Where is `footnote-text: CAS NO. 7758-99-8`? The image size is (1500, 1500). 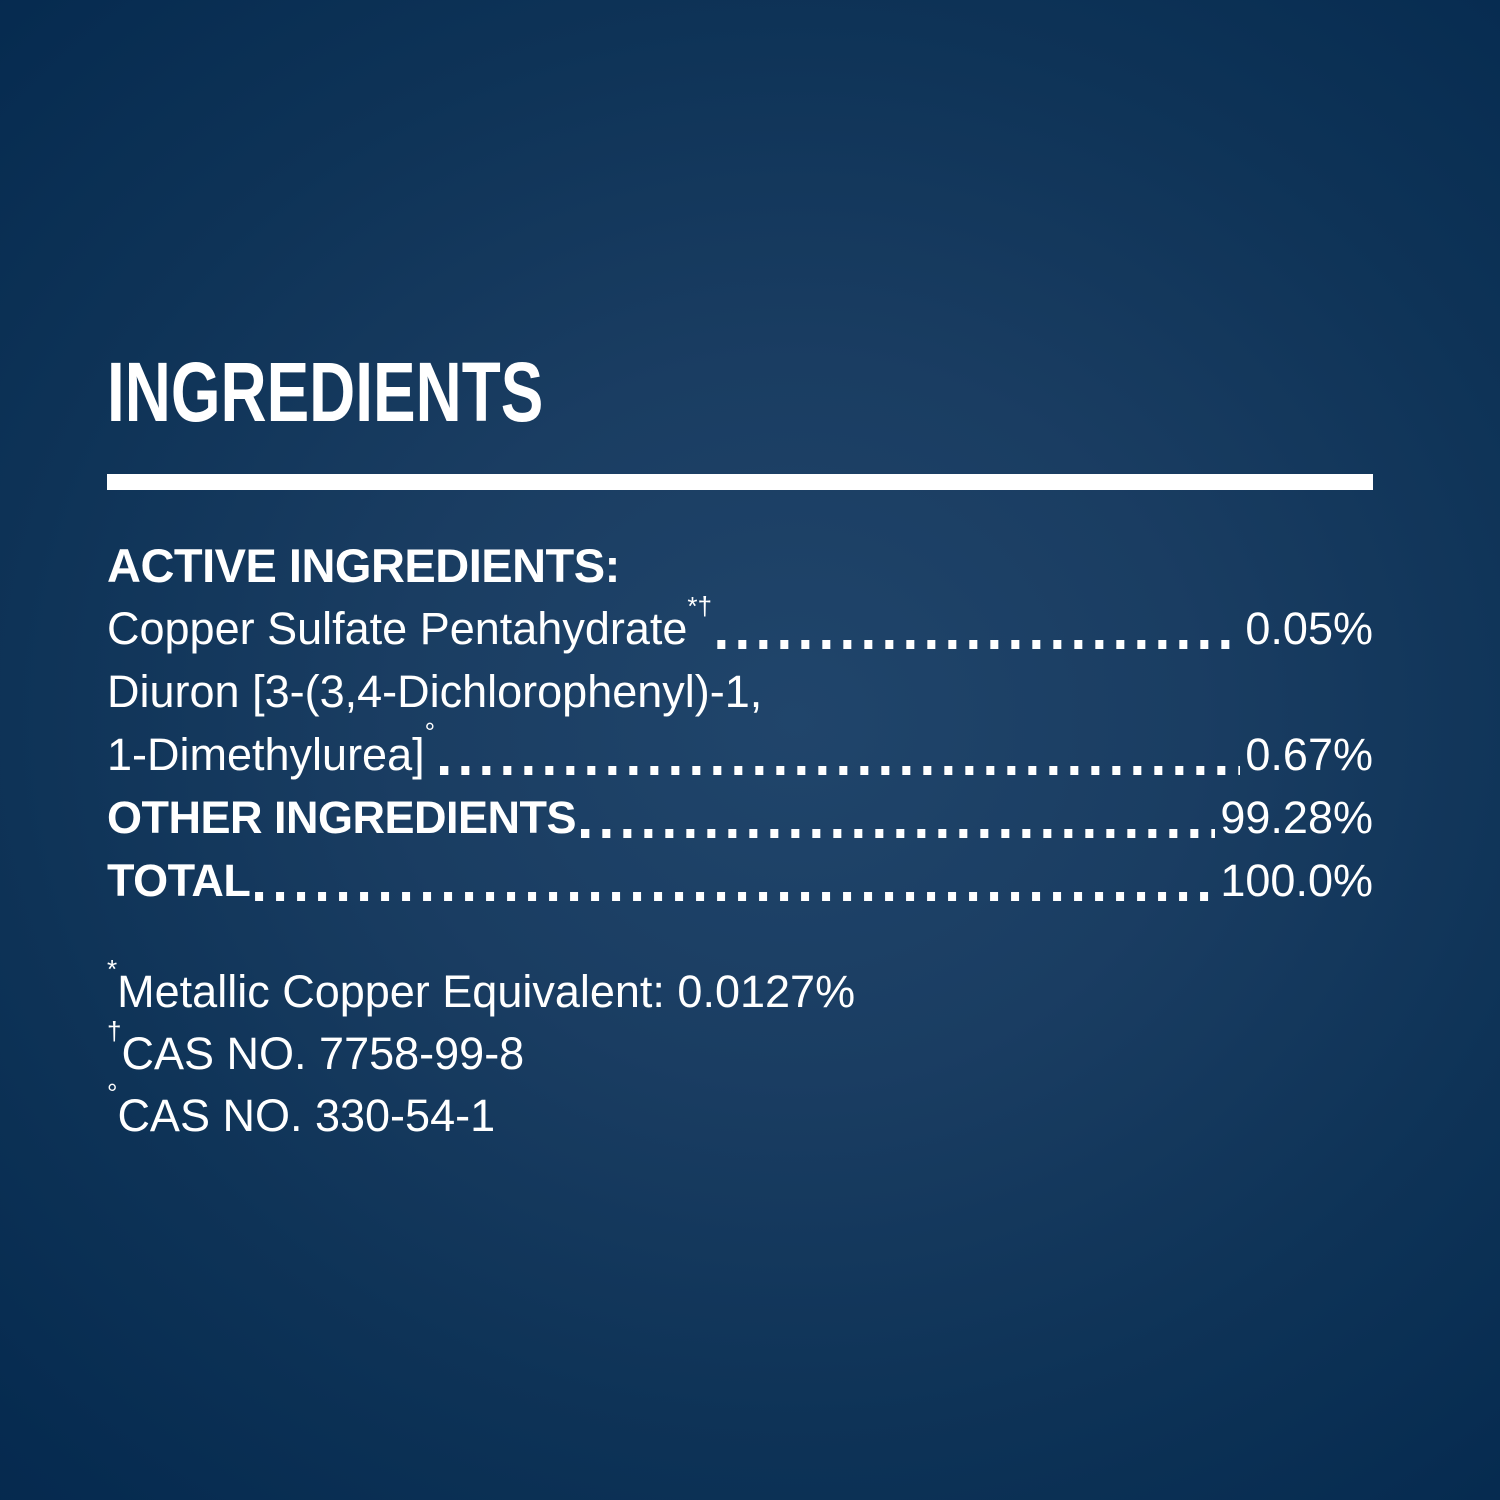 footnote-text: CAS NO. 7758-99-8 is located at coordinates (323, 1053).